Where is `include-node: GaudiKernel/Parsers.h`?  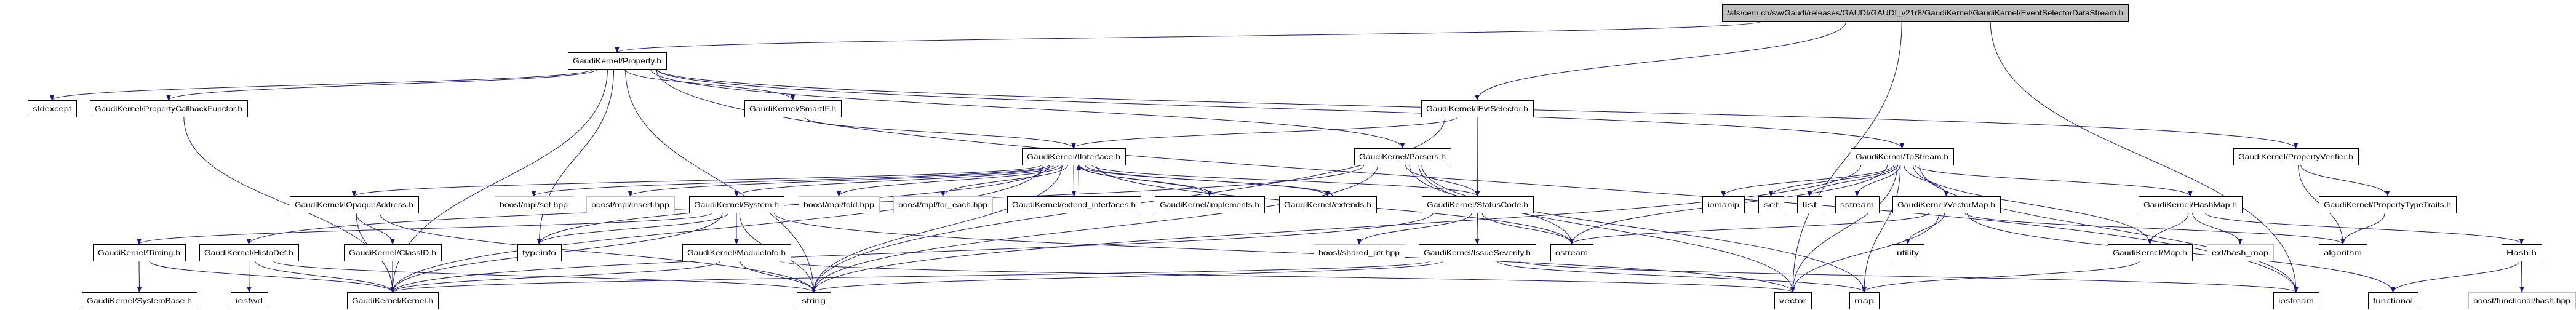
include-node: GaudiKernel/Parsers.h is located at coordinates (1403, 156).